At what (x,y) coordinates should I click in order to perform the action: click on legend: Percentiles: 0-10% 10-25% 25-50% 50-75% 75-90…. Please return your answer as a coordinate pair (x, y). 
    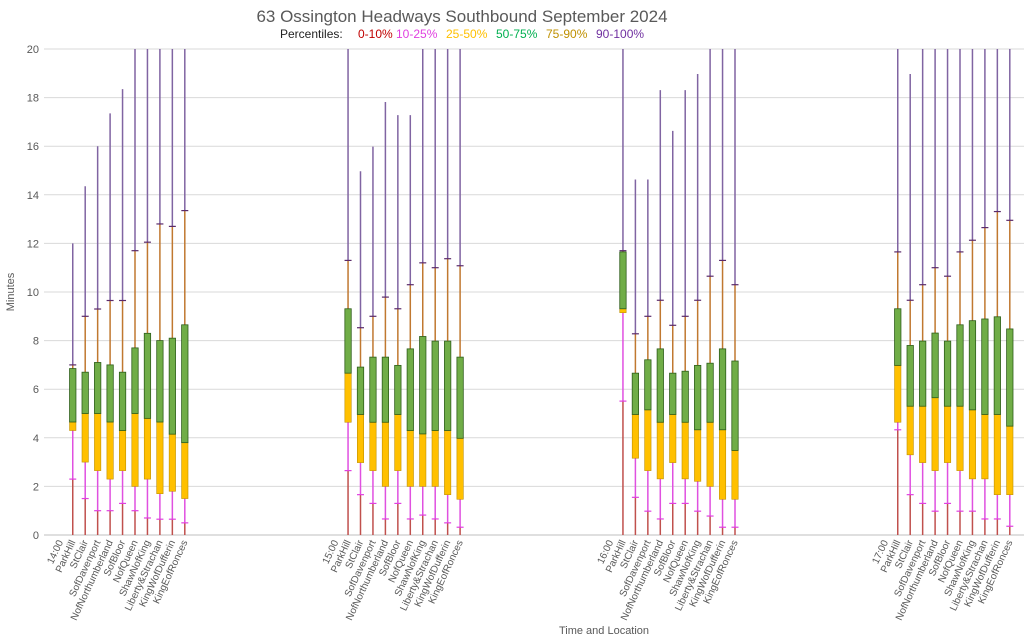
    Looking at the image, I should click on (462, 34).